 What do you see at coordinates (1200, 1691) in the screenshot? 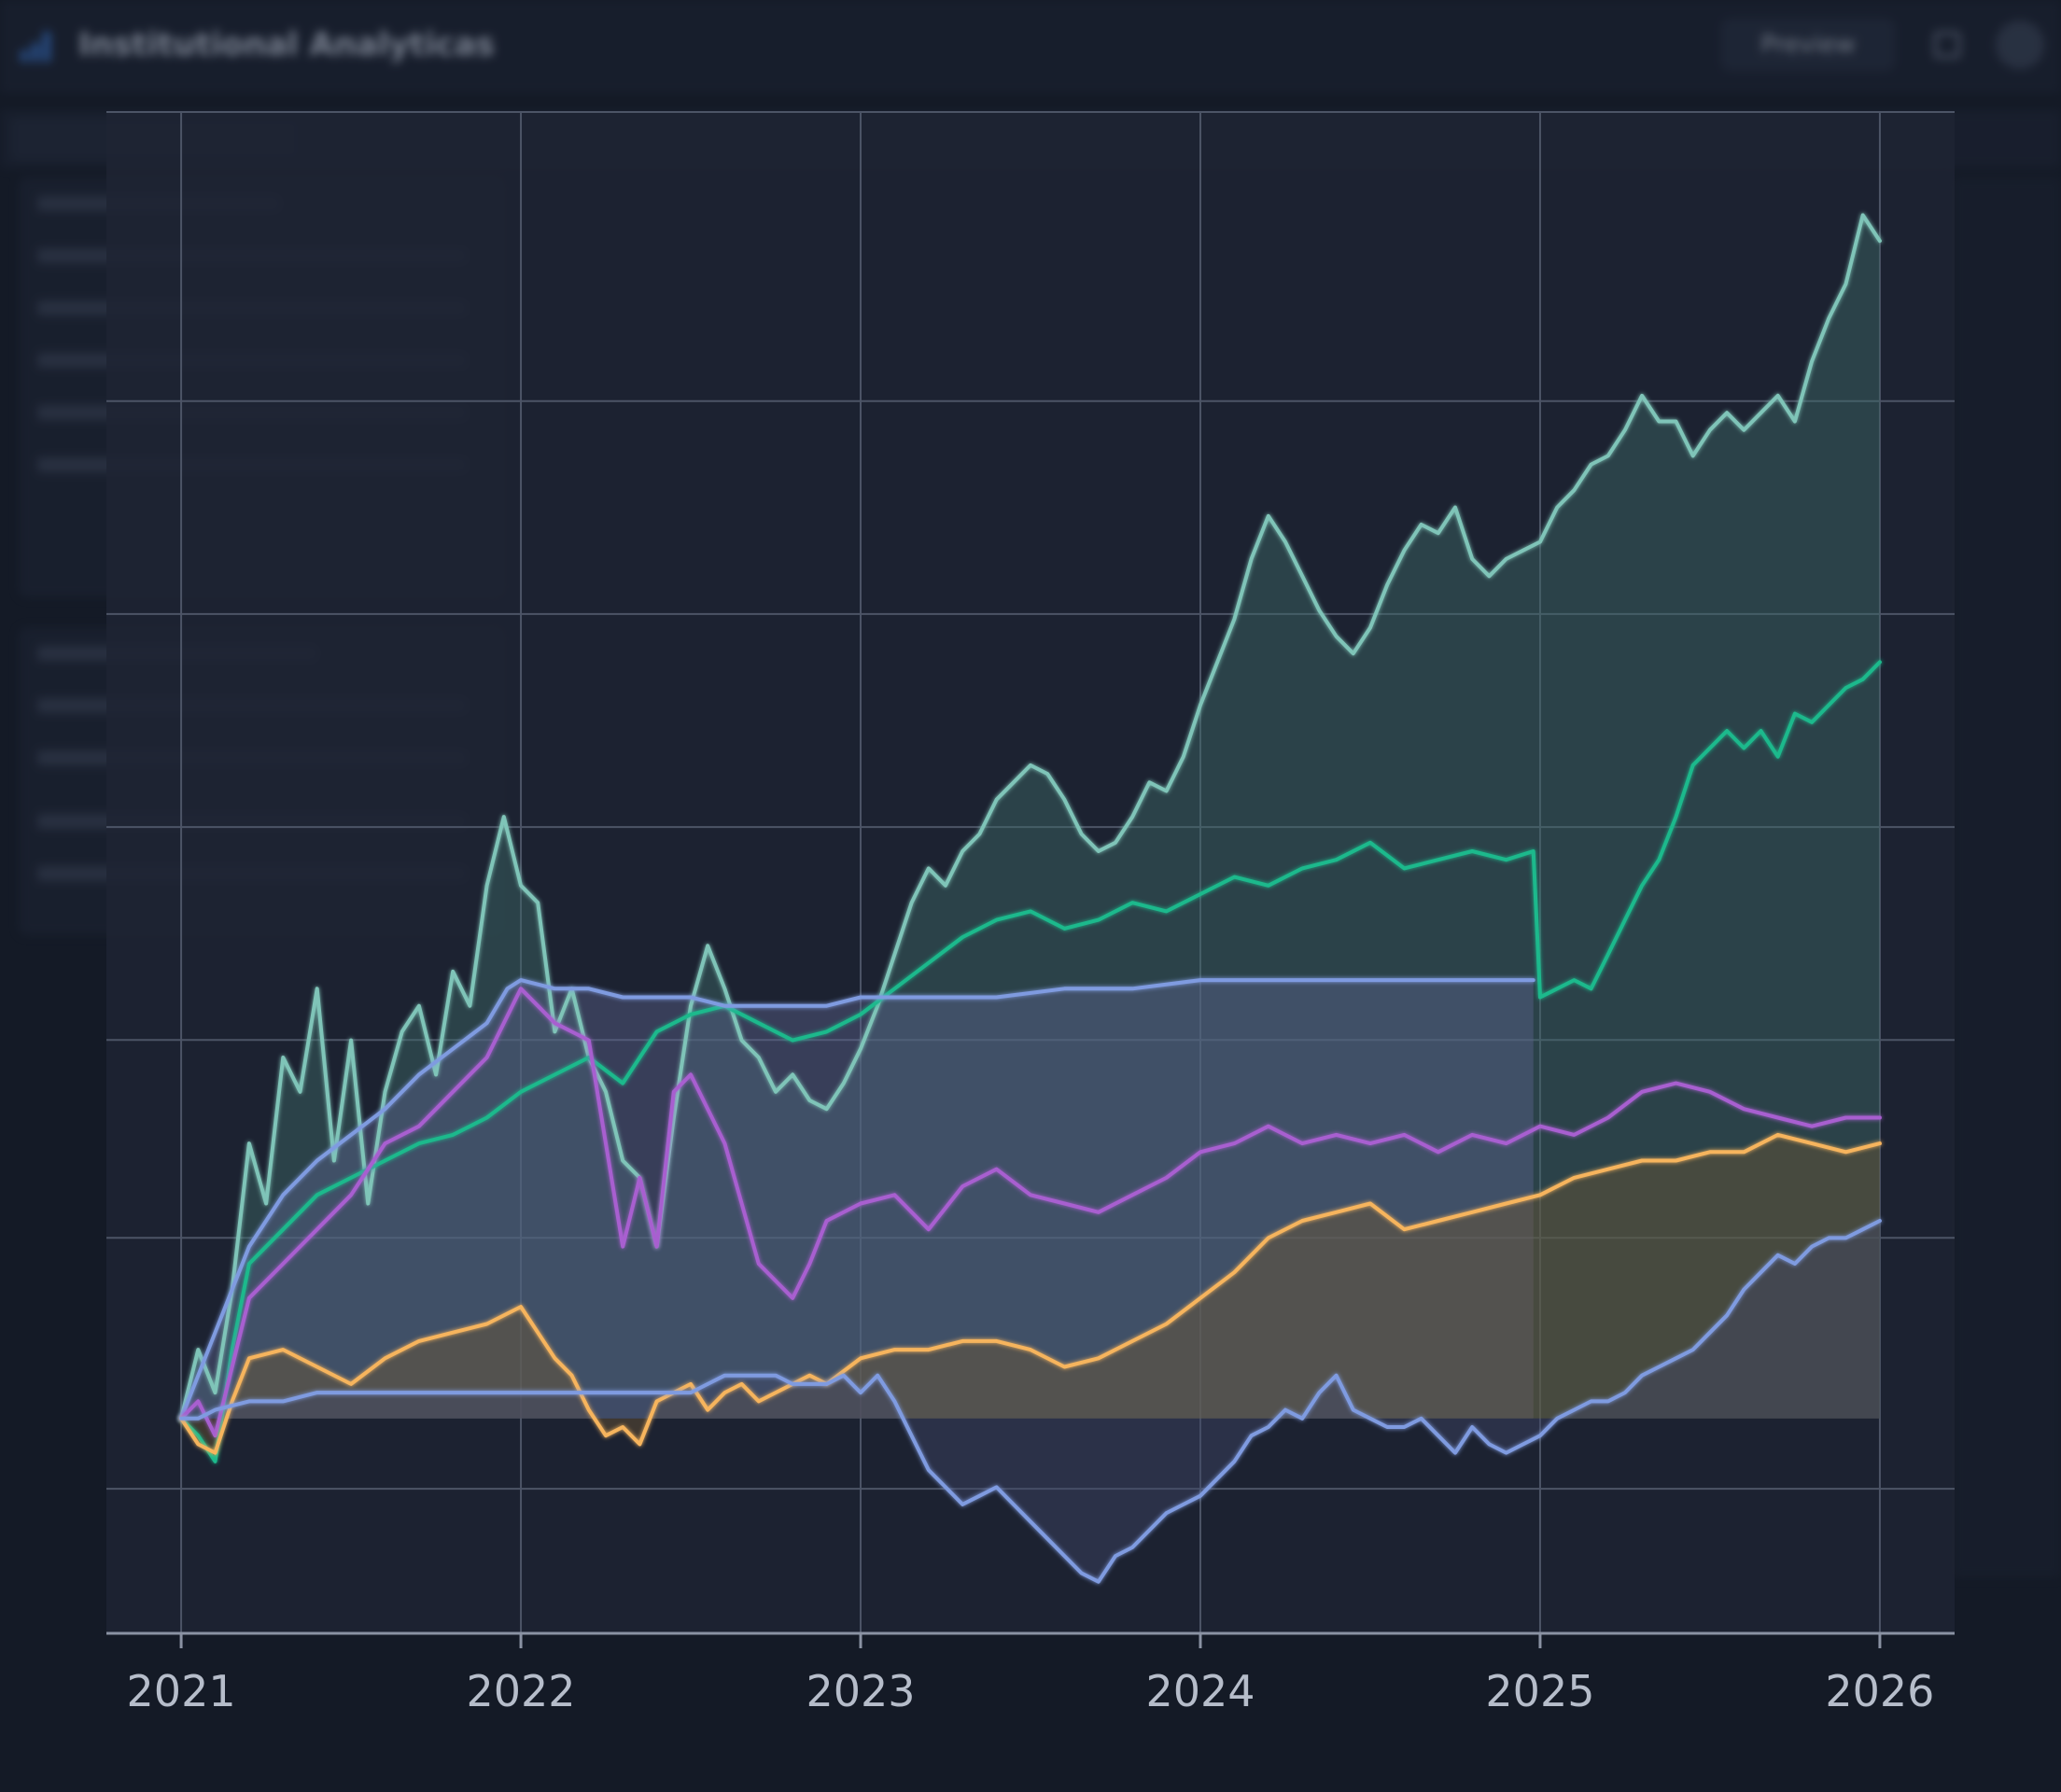
I see `x-tick-label: 2024` at bounding box center [1200, 1691].